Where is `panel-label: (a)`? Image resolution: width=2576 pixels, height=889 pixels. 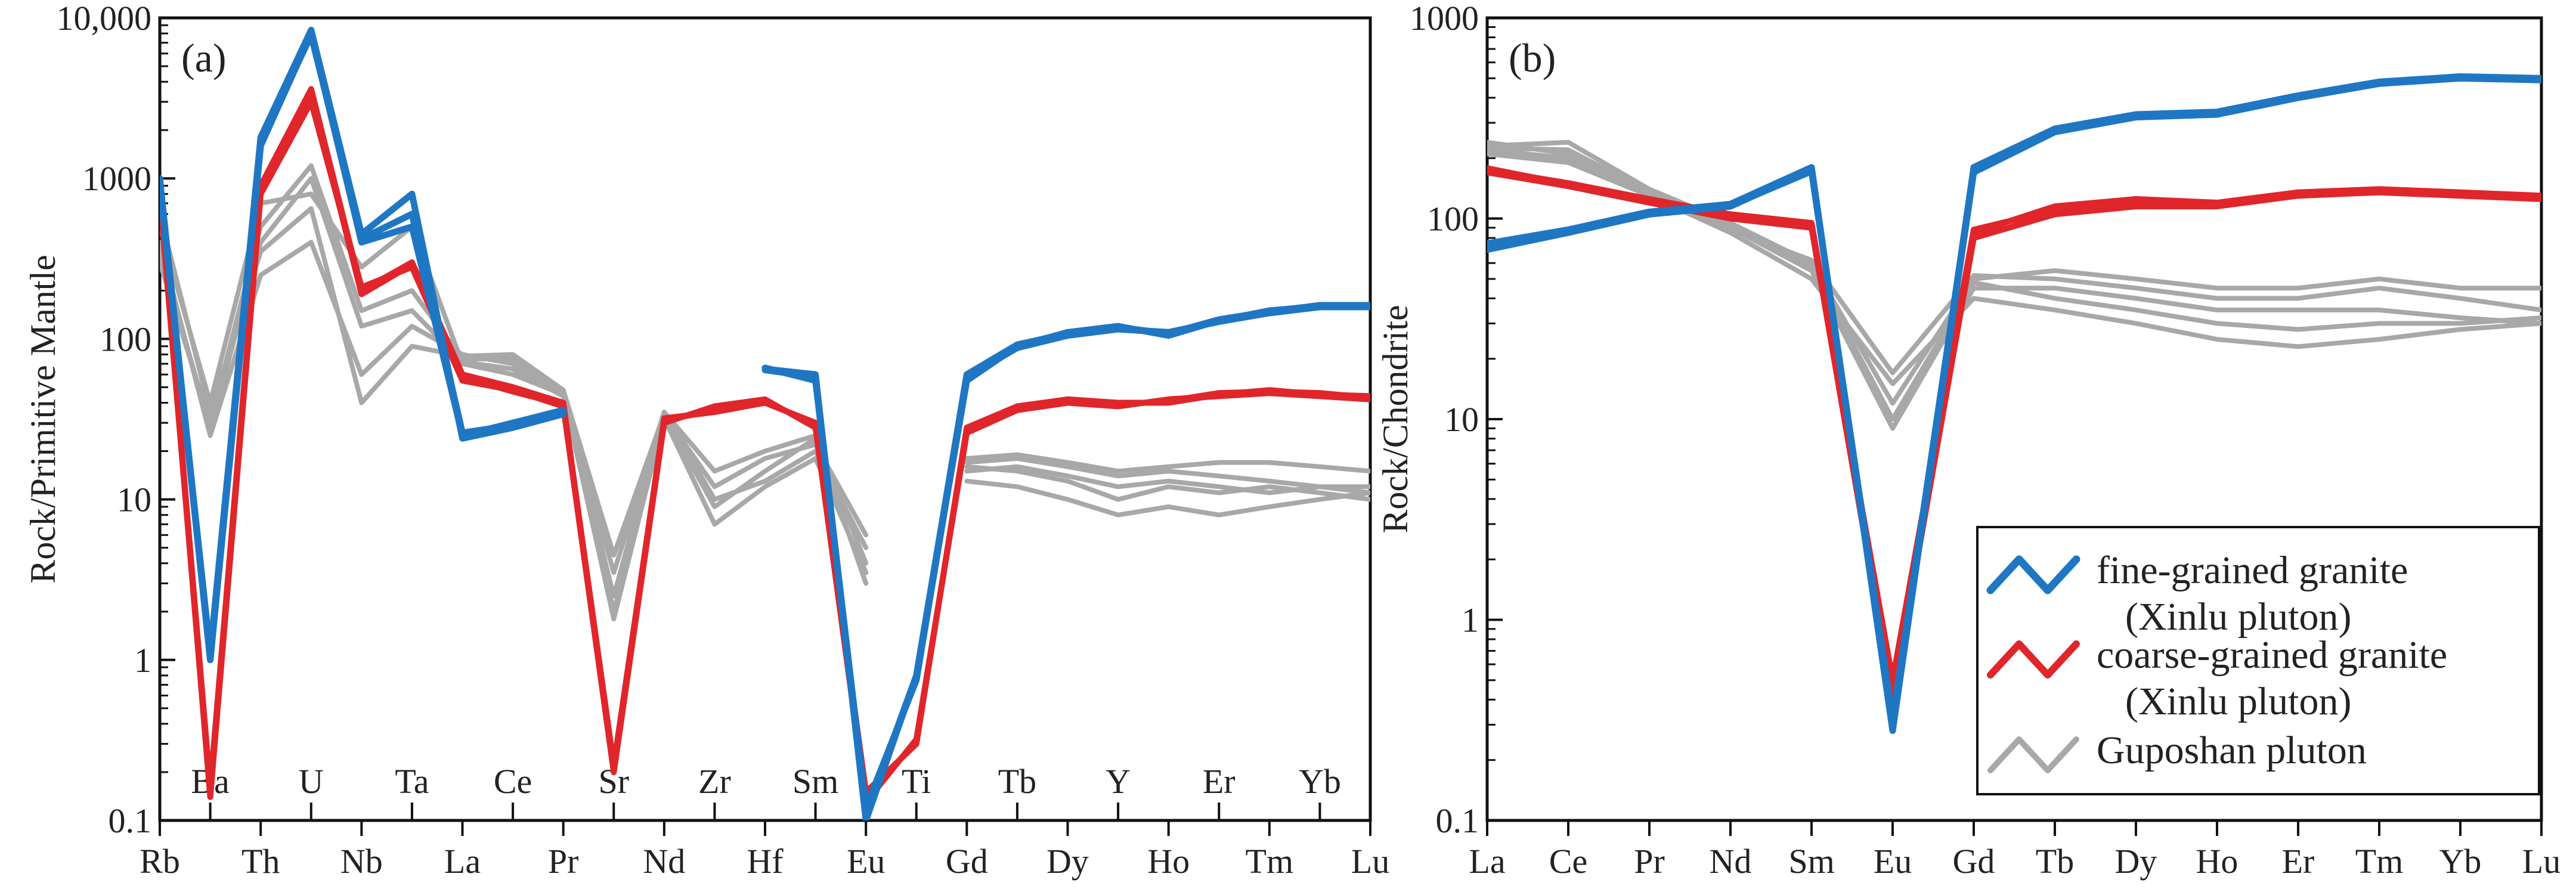 panel-label: (a) is located at coordinates (204, 57).